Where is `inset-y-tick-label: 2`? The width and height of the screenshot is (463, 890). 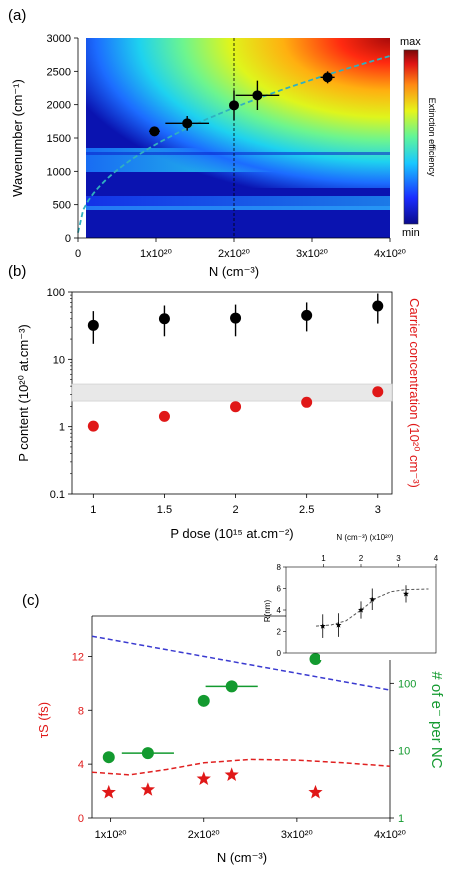
inset-y-tick-label: 2 is located at coordinates (279, 632).